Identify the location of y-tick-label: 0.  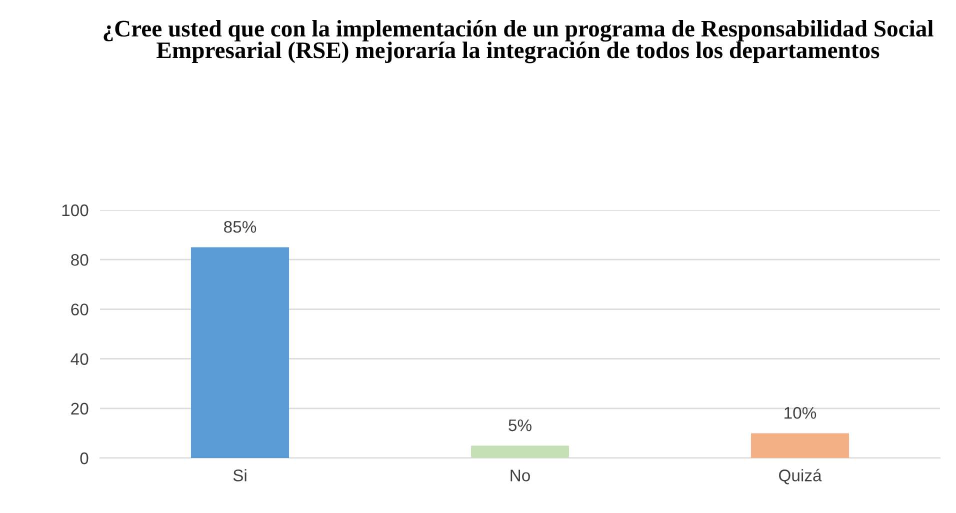
(84, 458).